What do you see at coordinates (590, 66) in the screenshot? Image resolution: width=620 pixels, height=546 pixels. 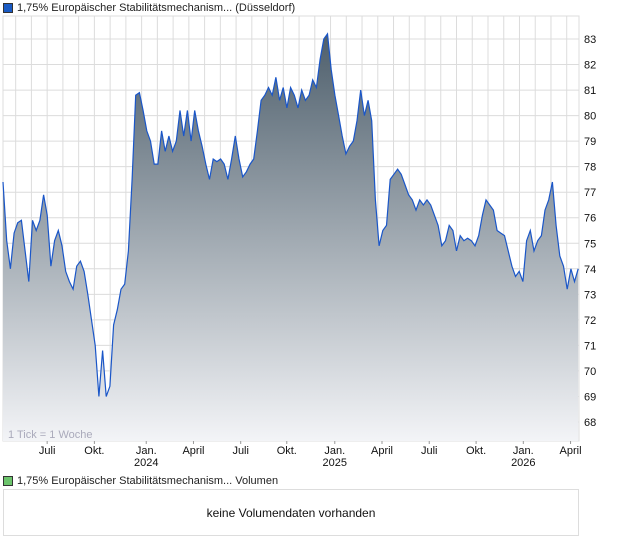 I see `y-tick-label: 82` at bounding box center [590, 66].